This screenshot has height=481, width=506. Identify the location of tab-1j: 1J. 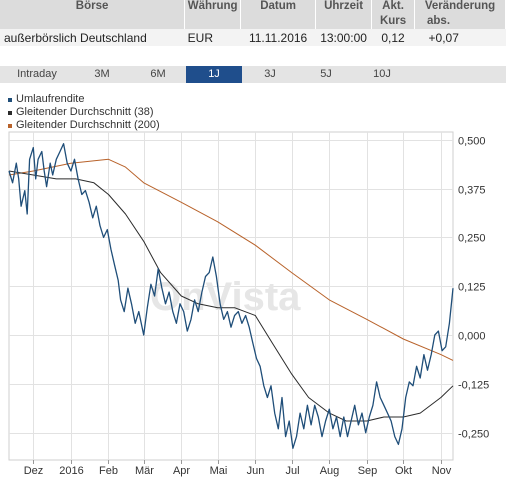
(214, 74).